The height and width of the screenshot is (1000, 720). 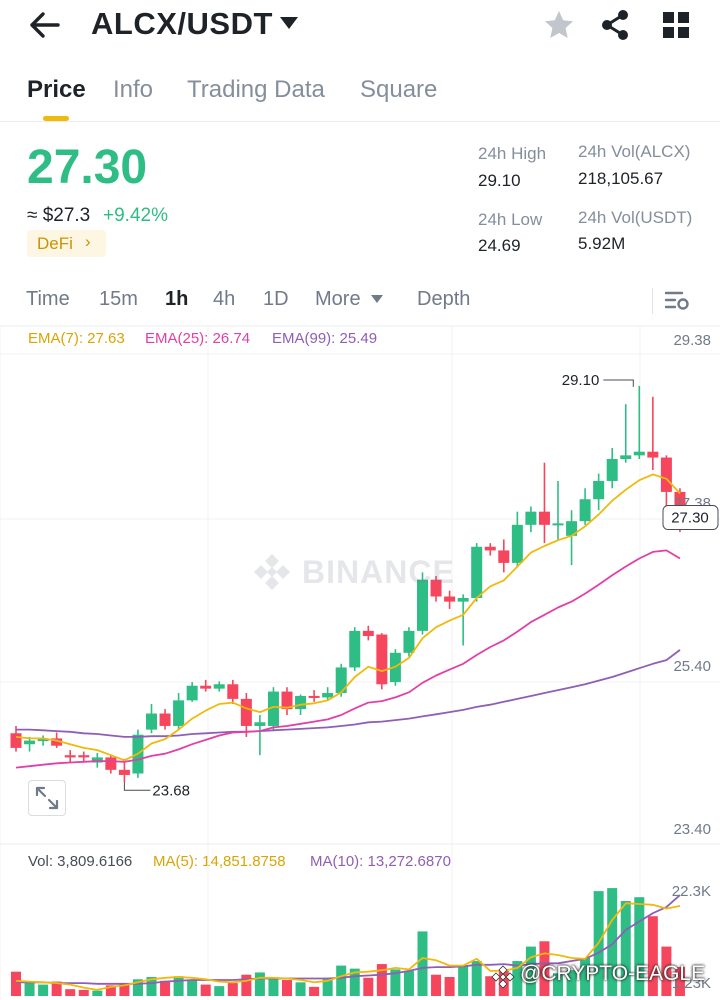 I want to click on caret-down-icon, so click(x=289, y=23).